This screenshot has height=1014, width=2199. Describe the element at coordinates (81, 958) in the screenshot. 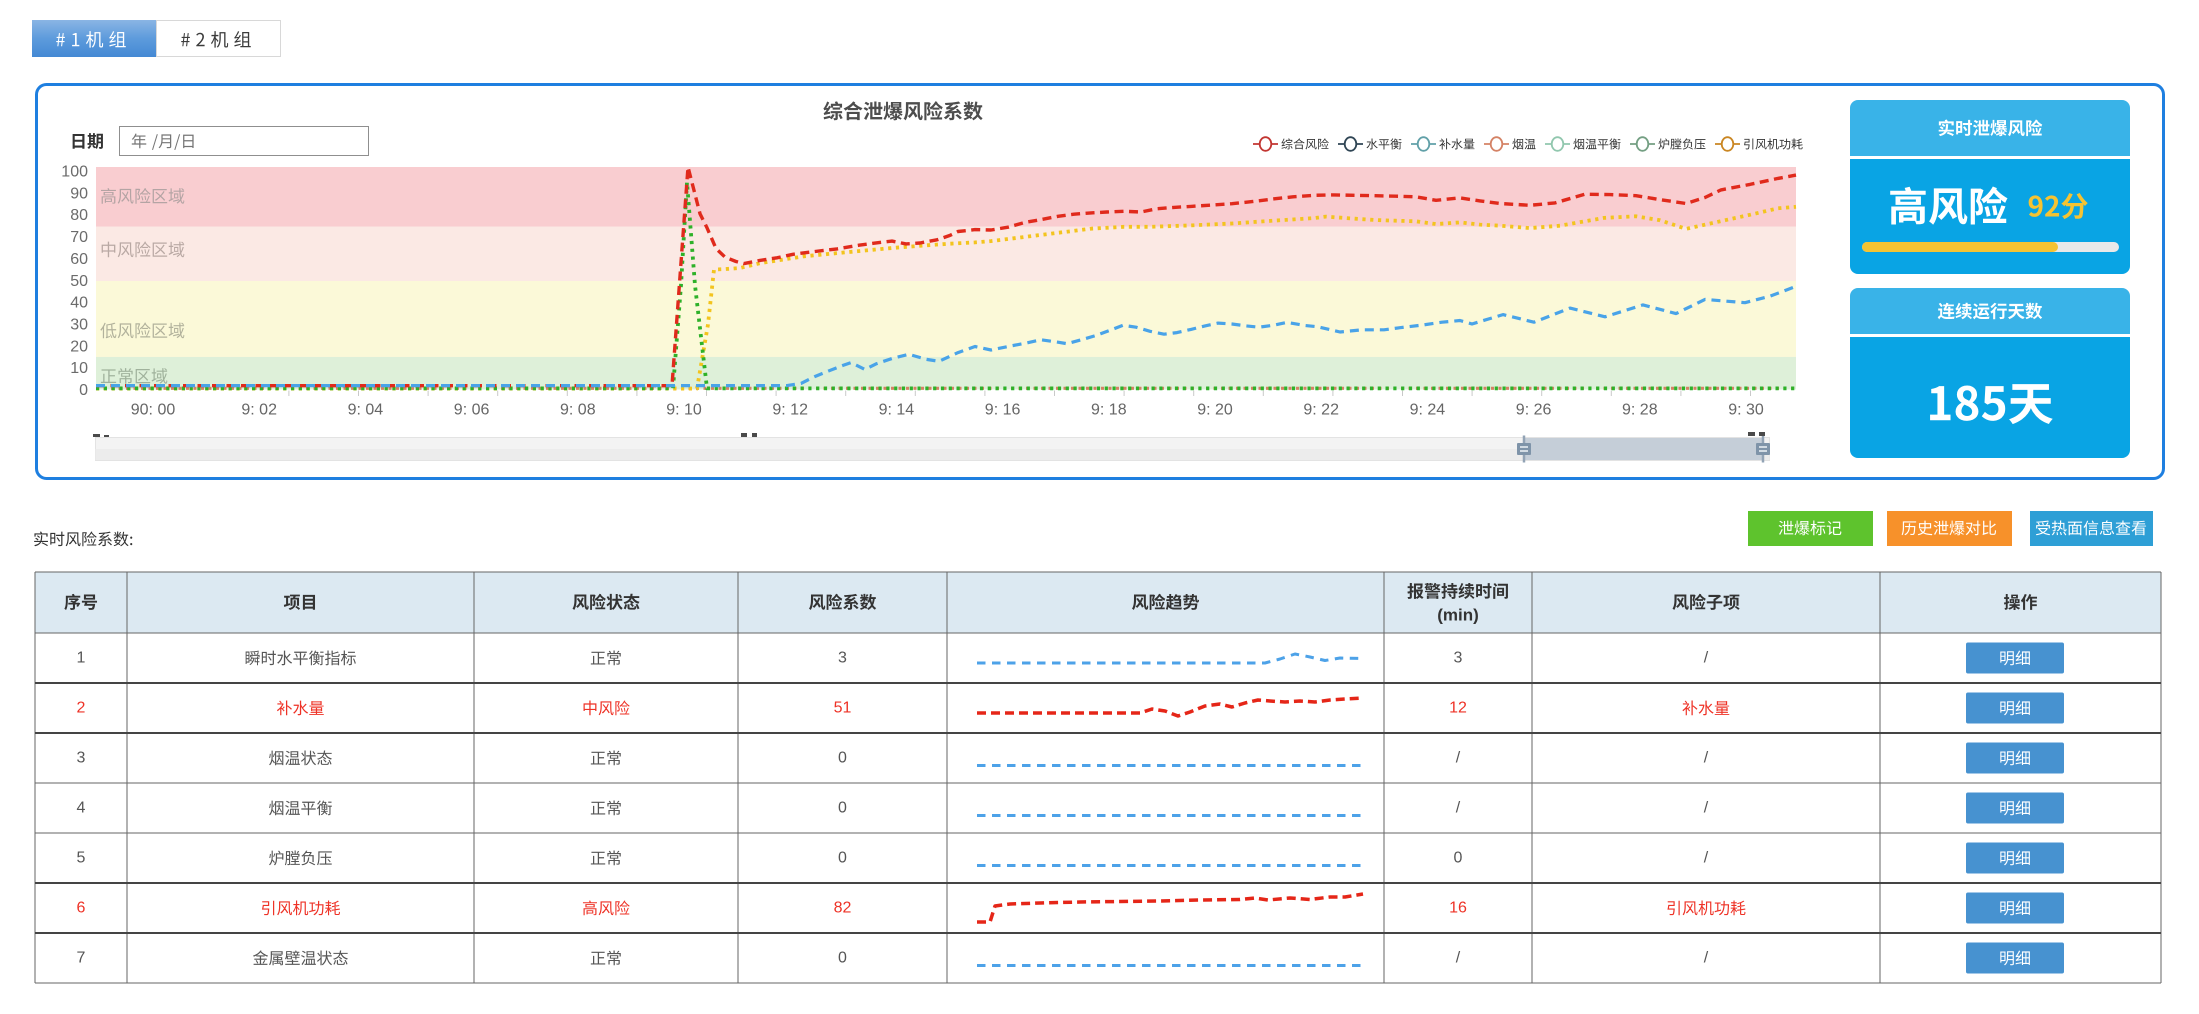

I see `svg-text: 7` at that location.